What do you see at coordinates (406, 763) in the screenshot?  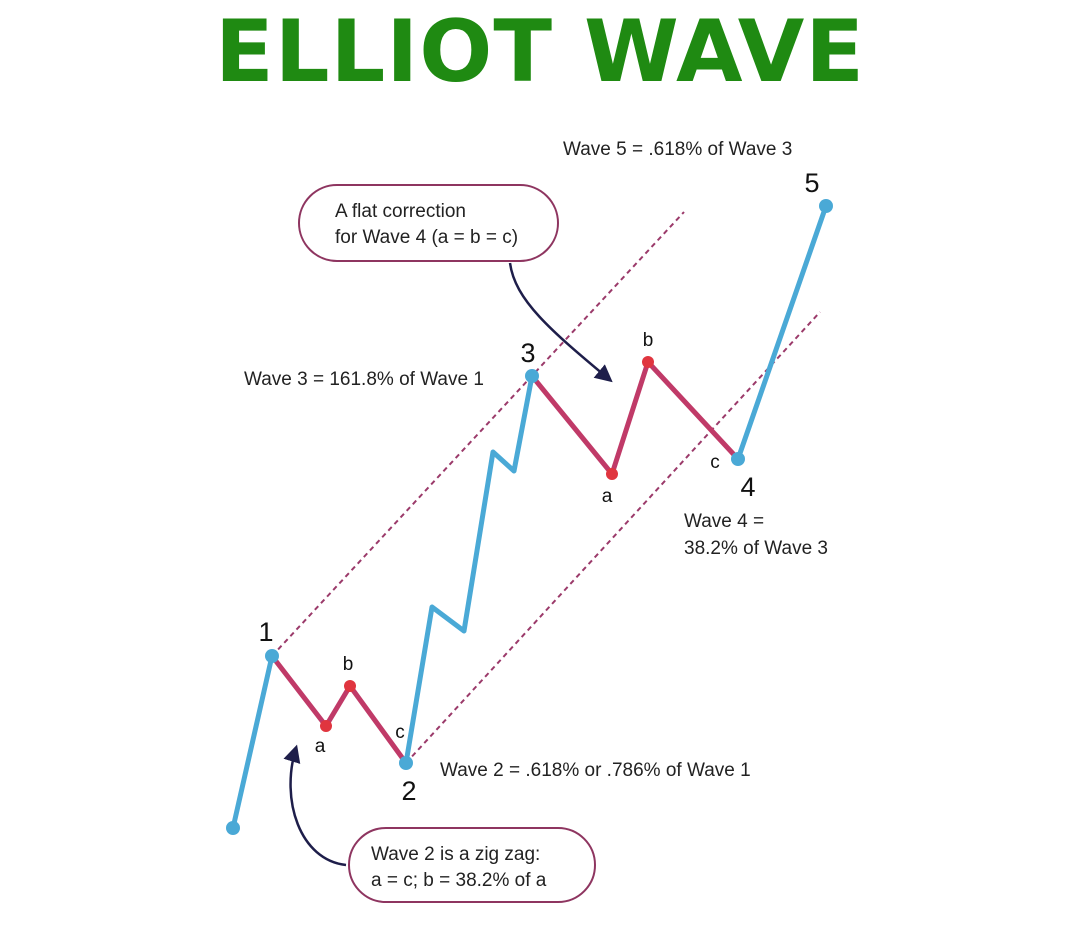 I see `wave-2-node` at bounding box center [406, 763].